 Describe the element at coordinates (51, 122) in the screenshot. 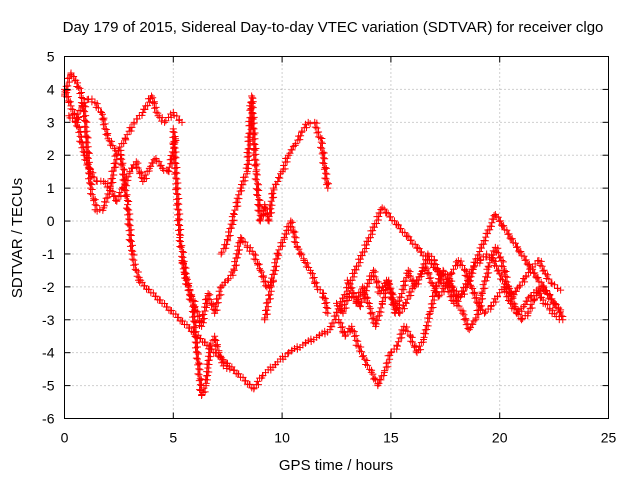

I see `y-tick-label: 3` at that location.